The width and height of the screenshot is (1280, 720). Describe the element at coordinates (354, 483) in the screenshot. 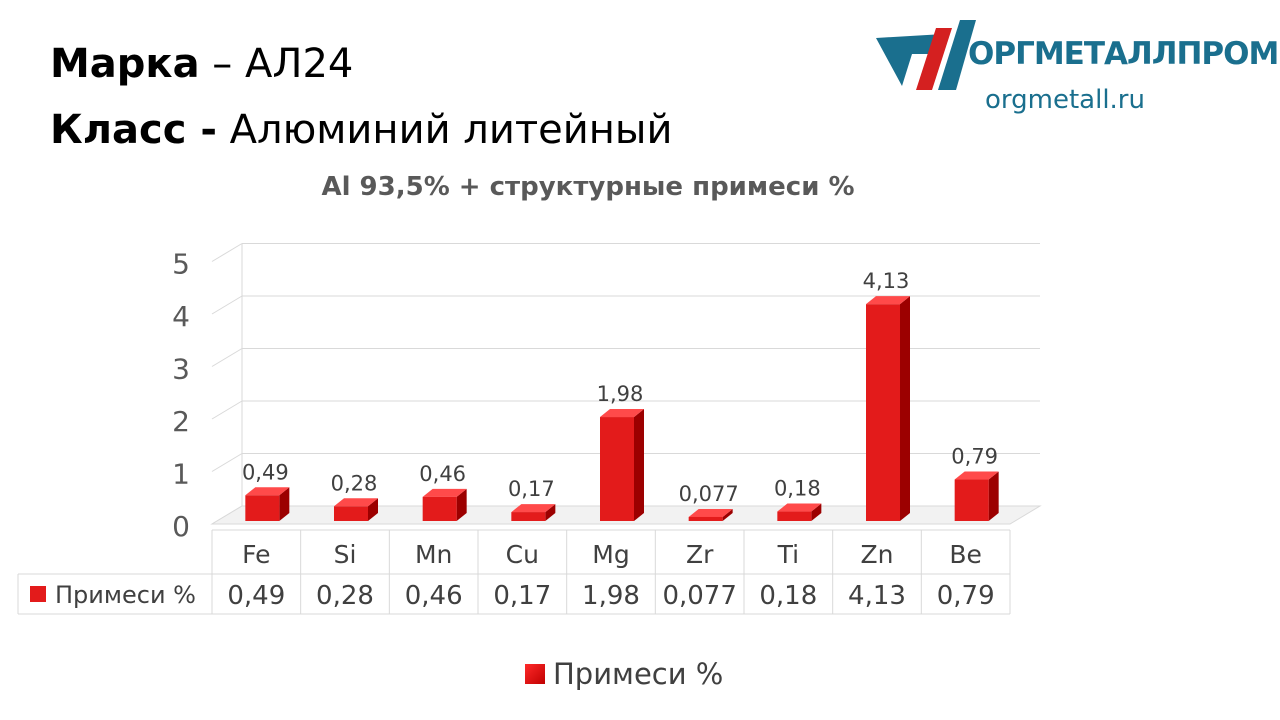

I see `data-label: 0,28` at that location.